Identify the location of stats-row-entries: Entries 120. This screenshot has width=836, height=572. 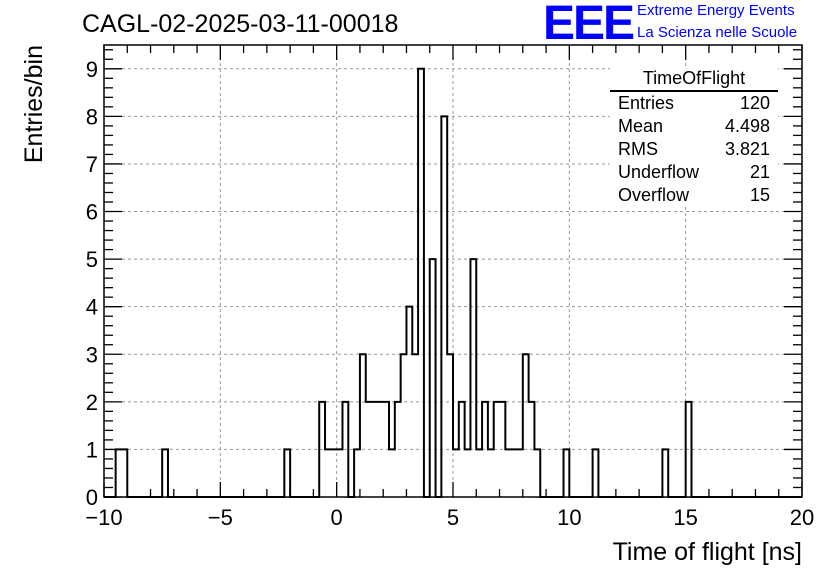
(694, 103).